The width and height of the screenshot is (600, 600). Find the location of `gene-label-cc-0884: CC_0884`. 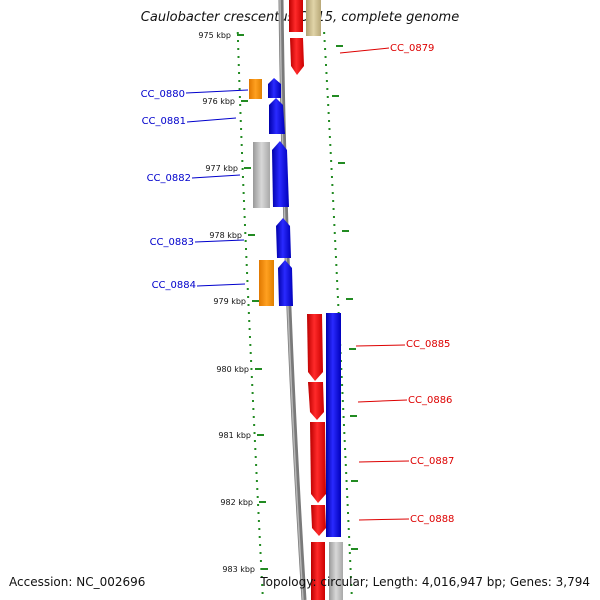

gene-label-cc-0884: CC_0884 is located at coordinates (174, 285).